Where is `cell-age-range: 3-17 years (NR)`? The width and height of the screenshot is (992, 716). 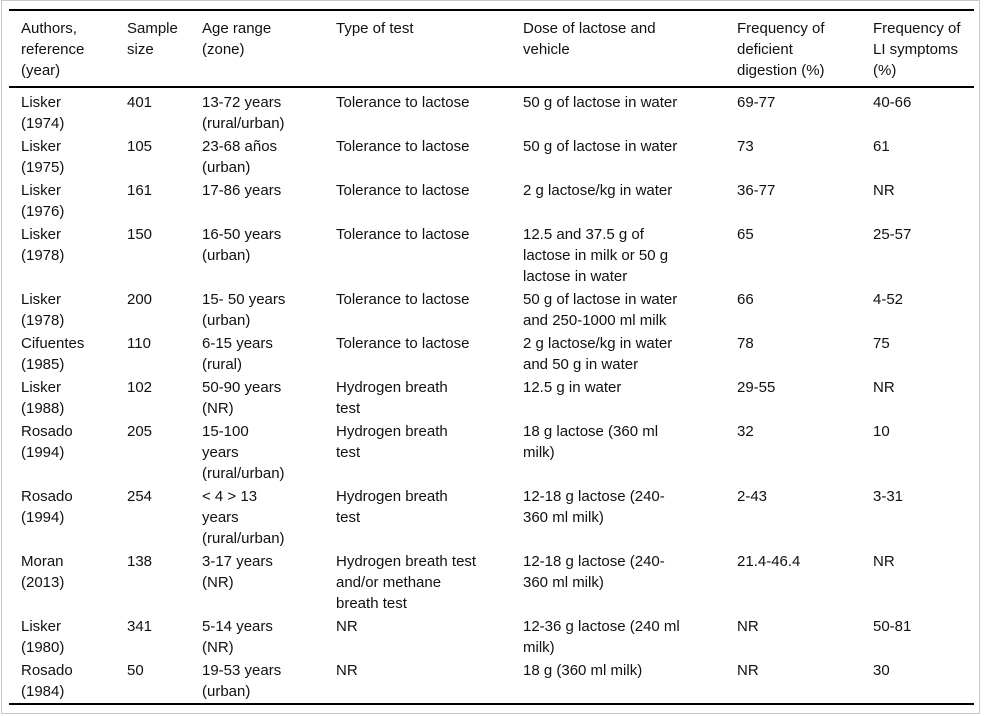 cell-age-range: 3-17 years (NR) is located at coordinates (237, 572).